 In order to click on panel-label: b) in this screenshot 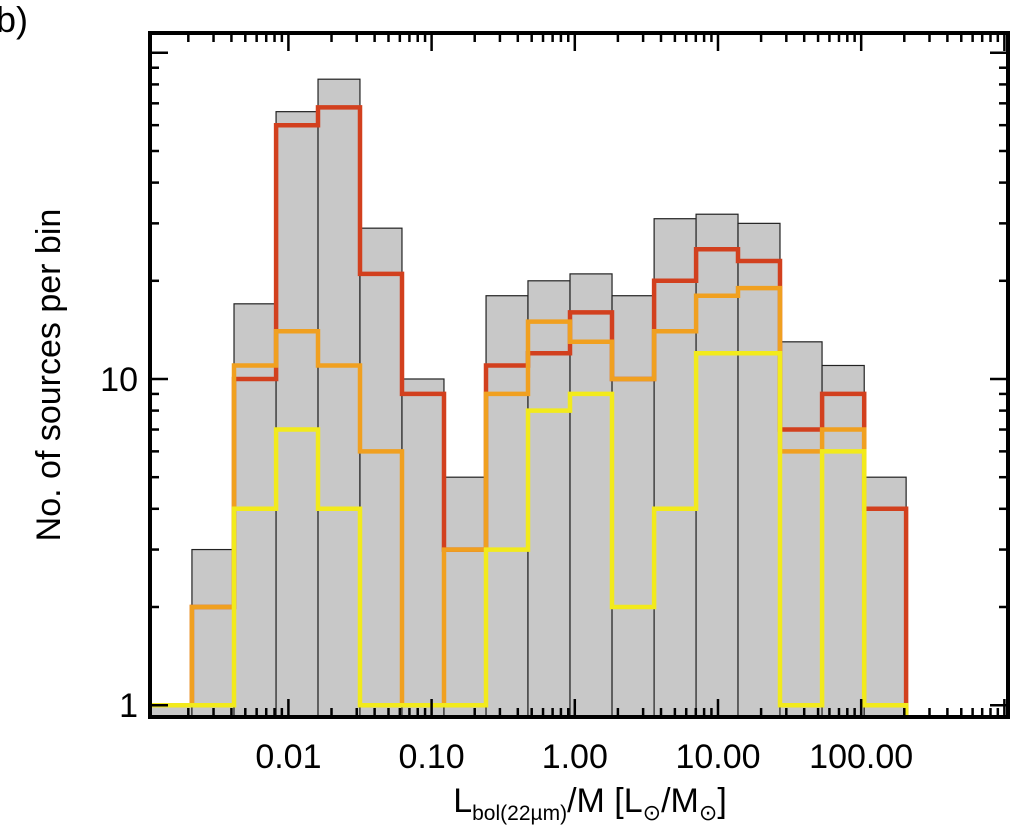, I will do `click(14, 20)`.